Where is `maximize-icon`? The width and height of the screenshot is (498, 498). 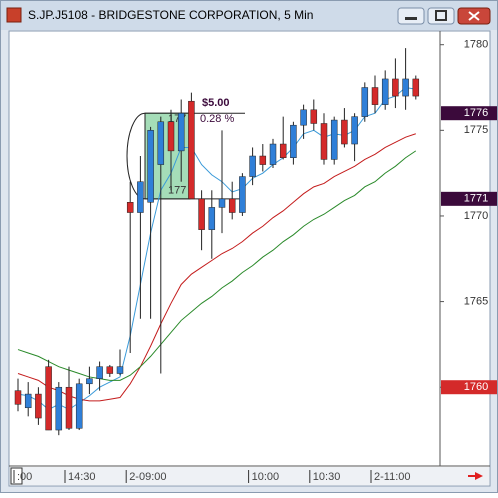 maximize-icon is located at coordinates (441, 15).